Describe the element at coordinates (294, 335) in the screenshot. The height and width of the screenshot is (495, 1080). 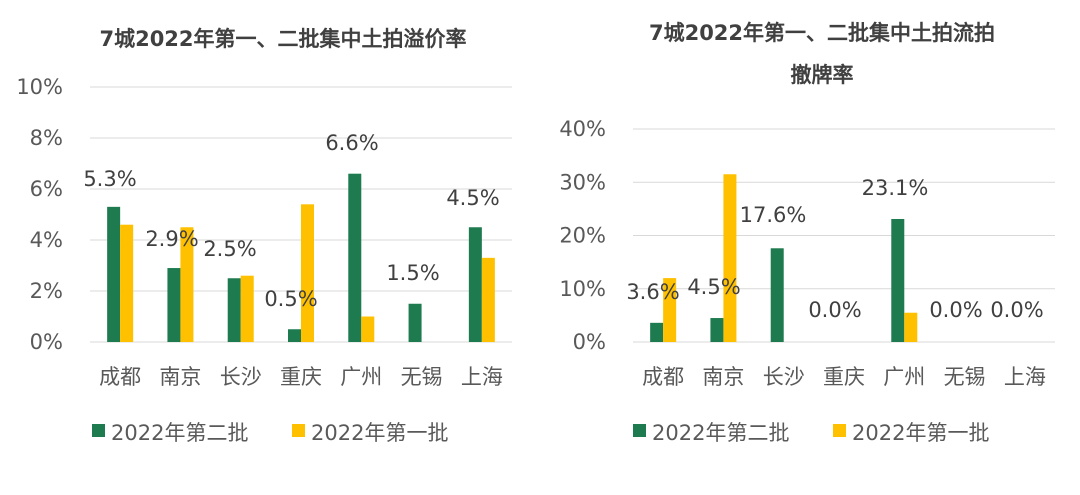
I see `bar-second-batch-重庆` at that location.